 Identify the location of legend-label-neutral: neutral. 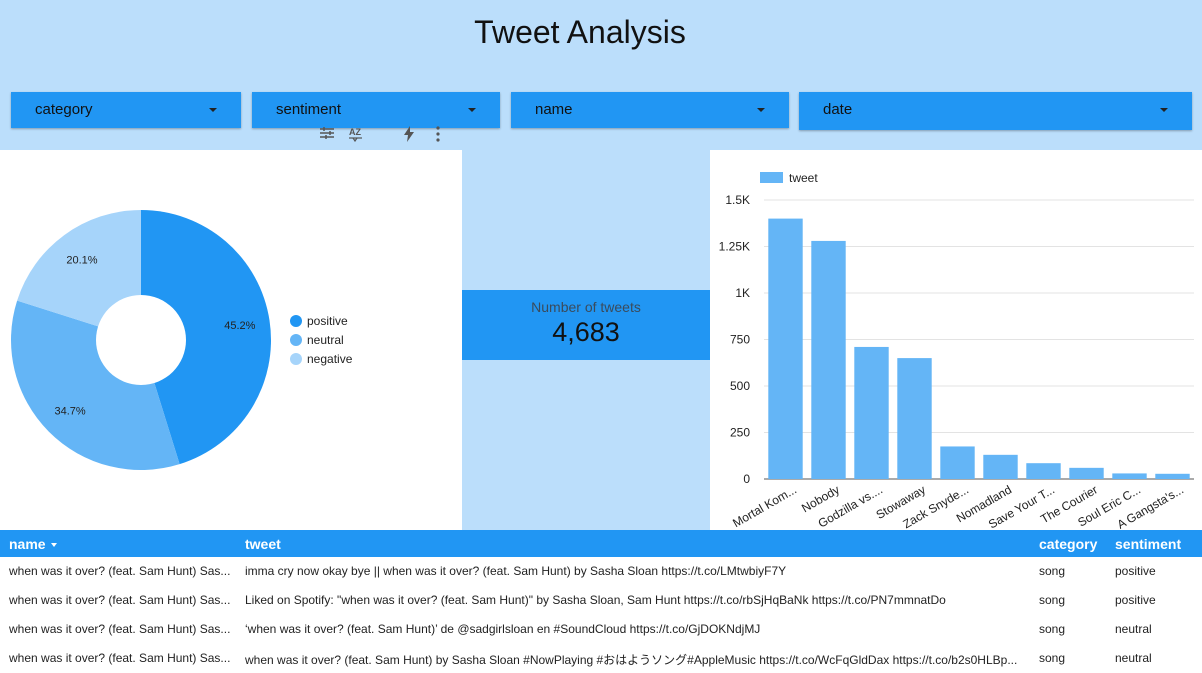
(325, 340).